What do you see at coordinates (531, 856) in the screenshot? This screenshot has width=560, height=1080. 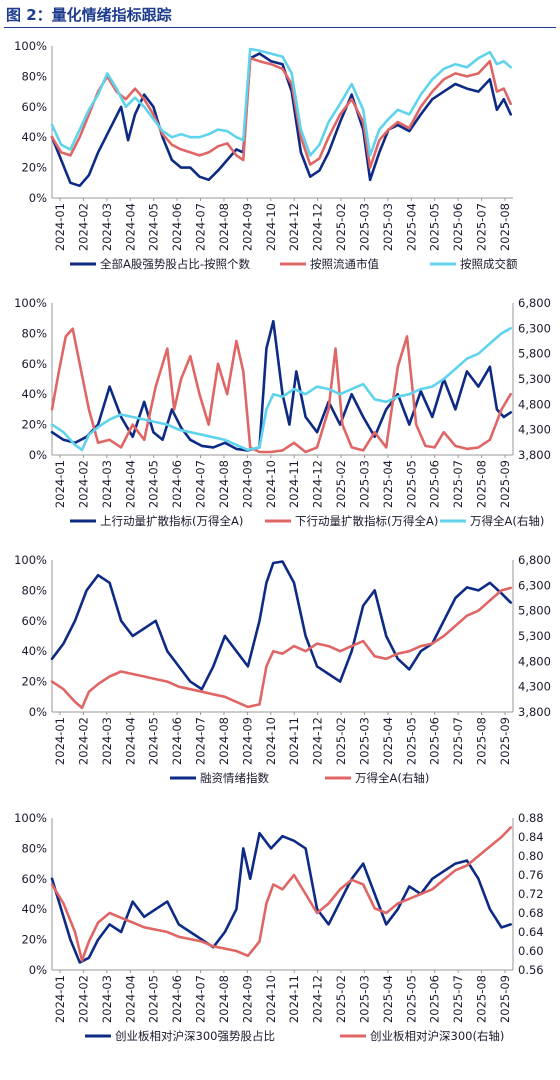 I see `right-tick-label: 0.80` at bounding box center [531, 856].